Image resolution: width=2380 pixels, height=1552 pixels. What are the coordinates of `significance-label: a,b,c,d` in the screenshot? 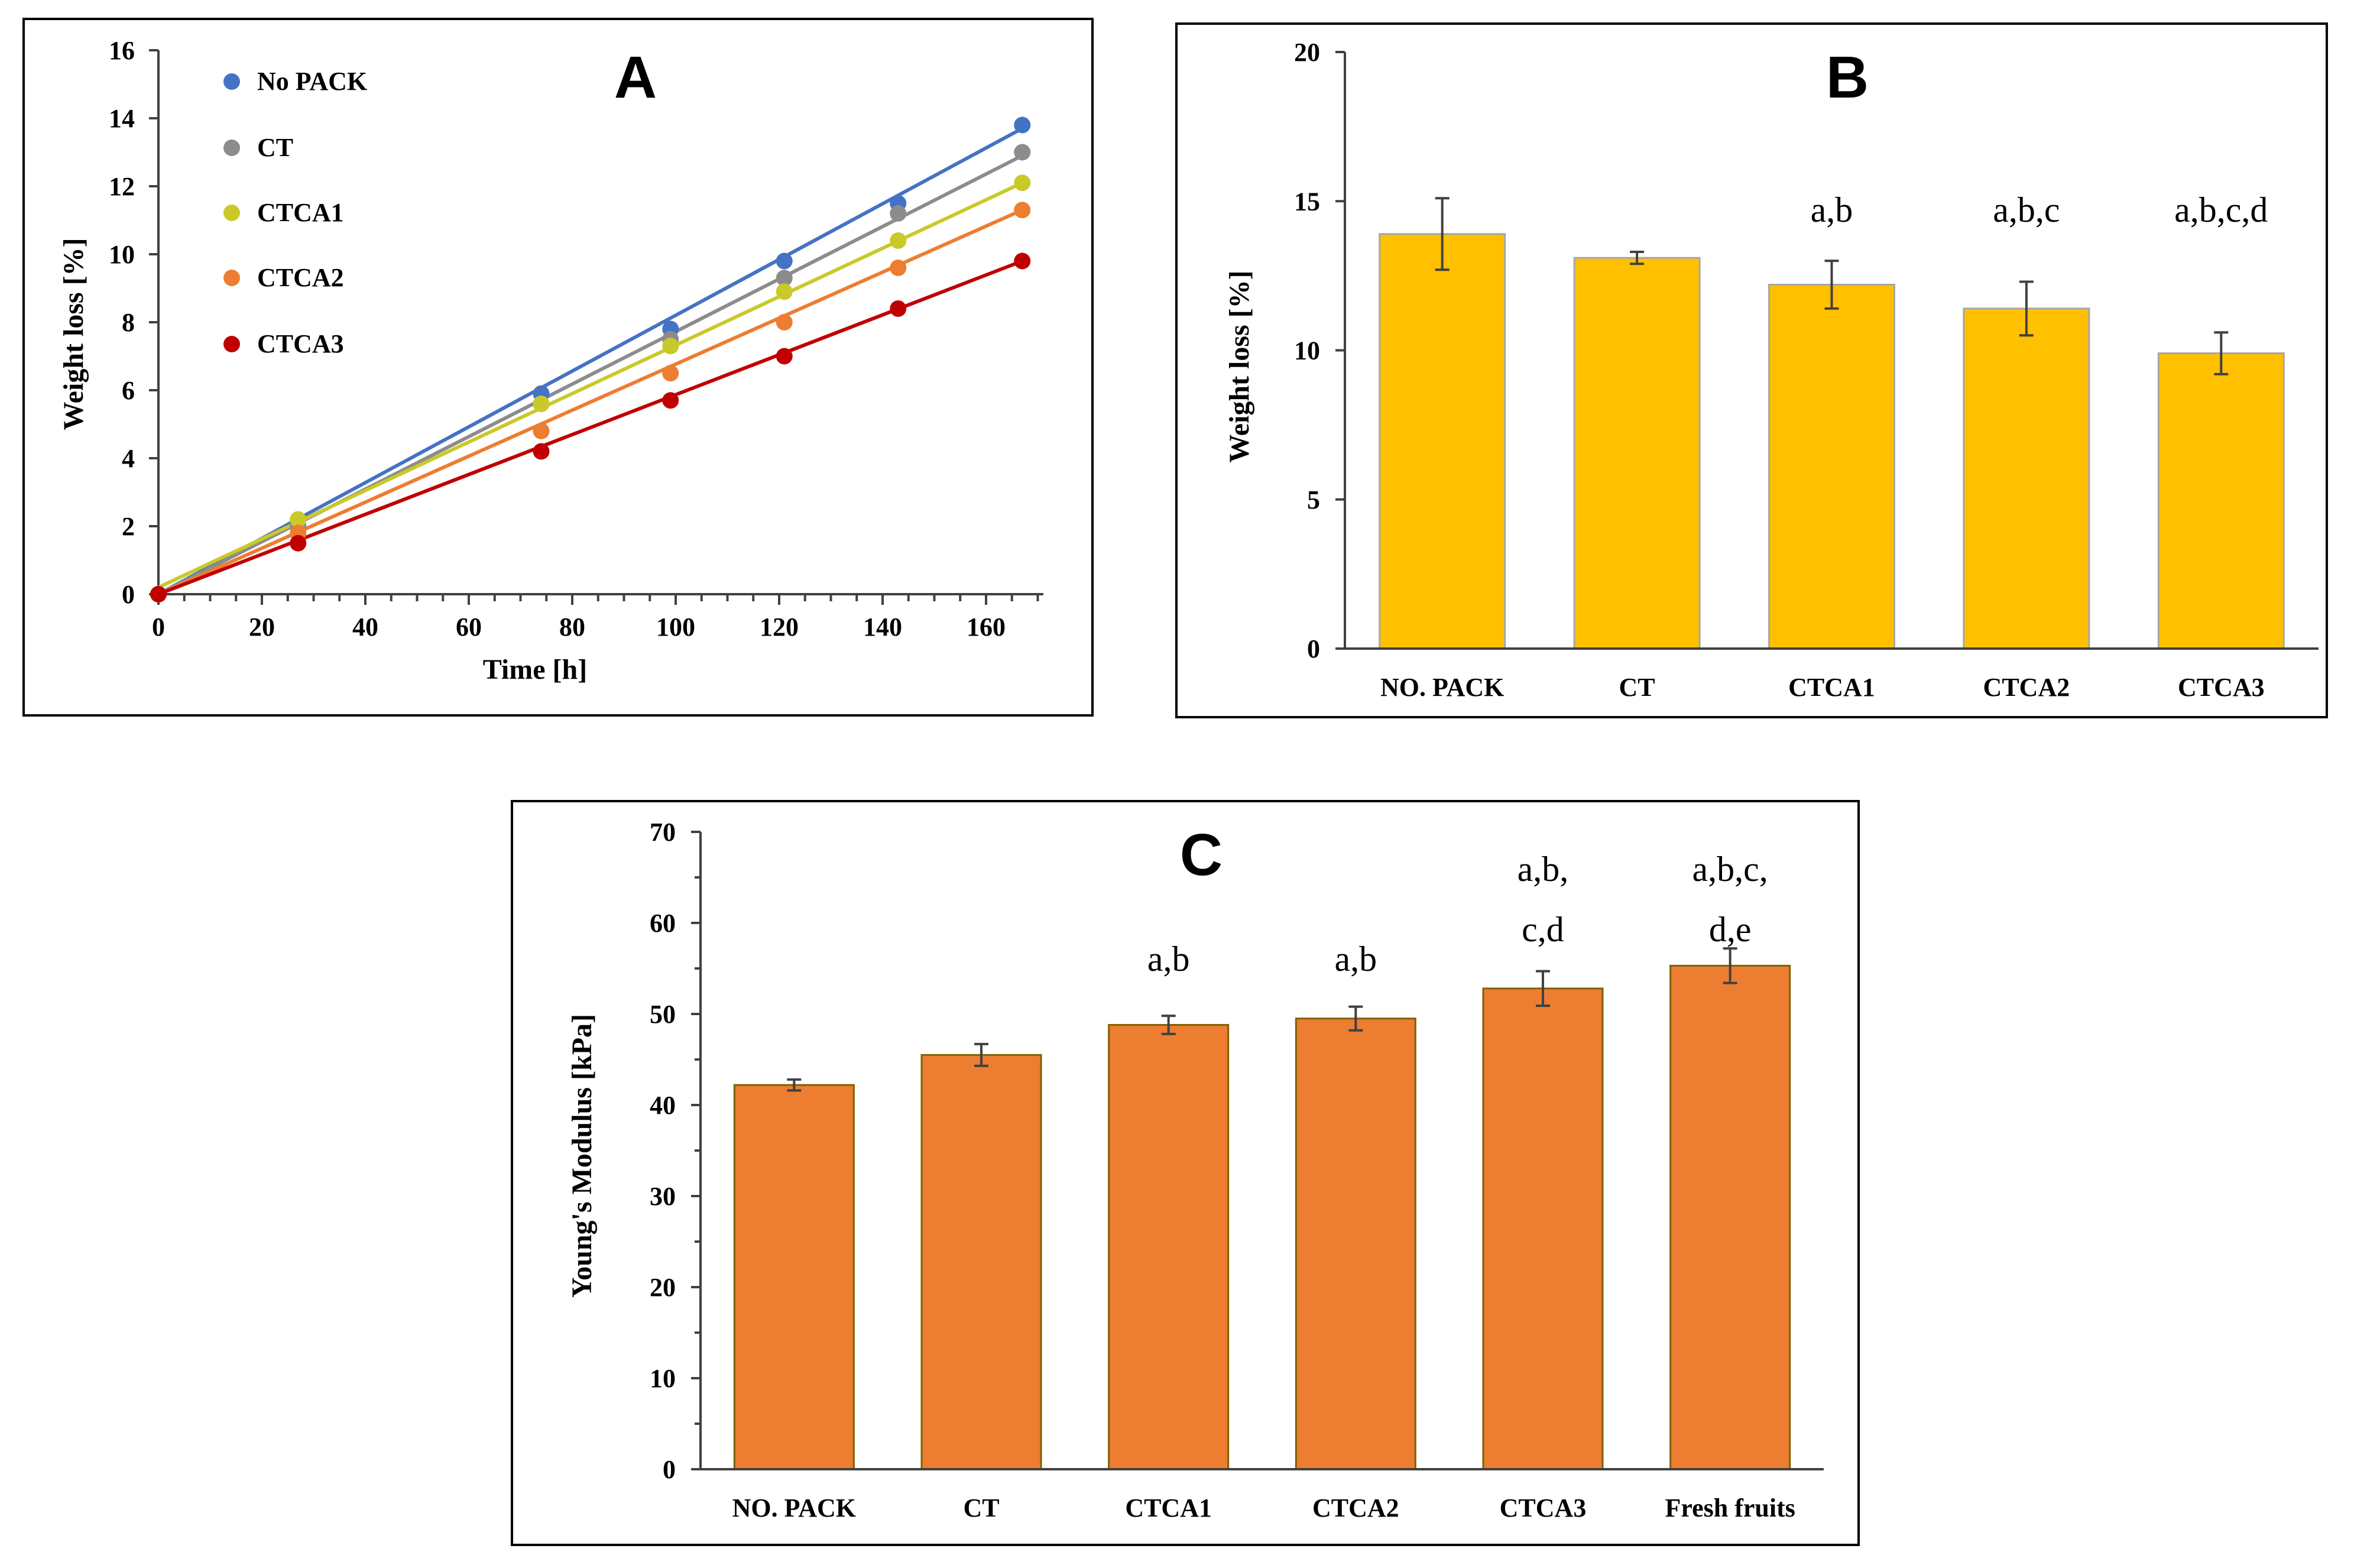 It's located at (2221, 209).